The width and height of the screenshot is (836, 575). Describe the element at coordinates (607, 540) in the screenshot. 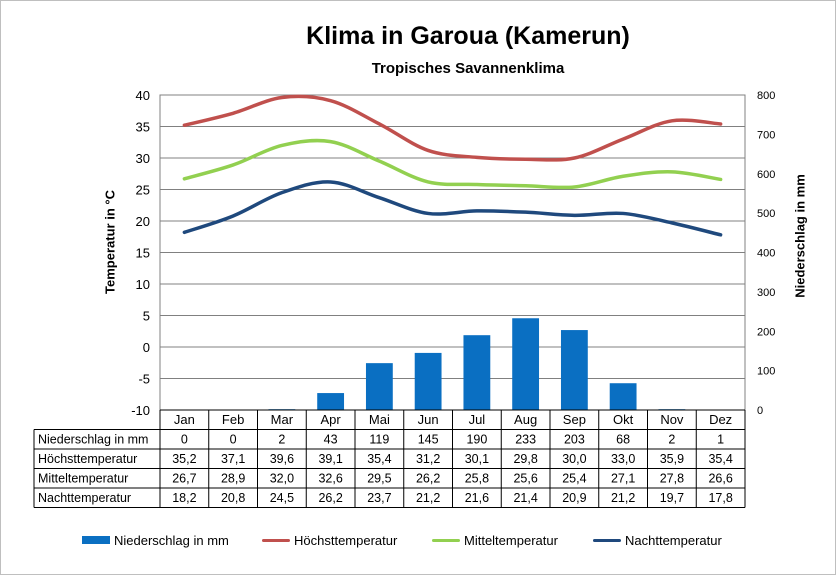

I see `legend-swatch-min-temp` at that location.